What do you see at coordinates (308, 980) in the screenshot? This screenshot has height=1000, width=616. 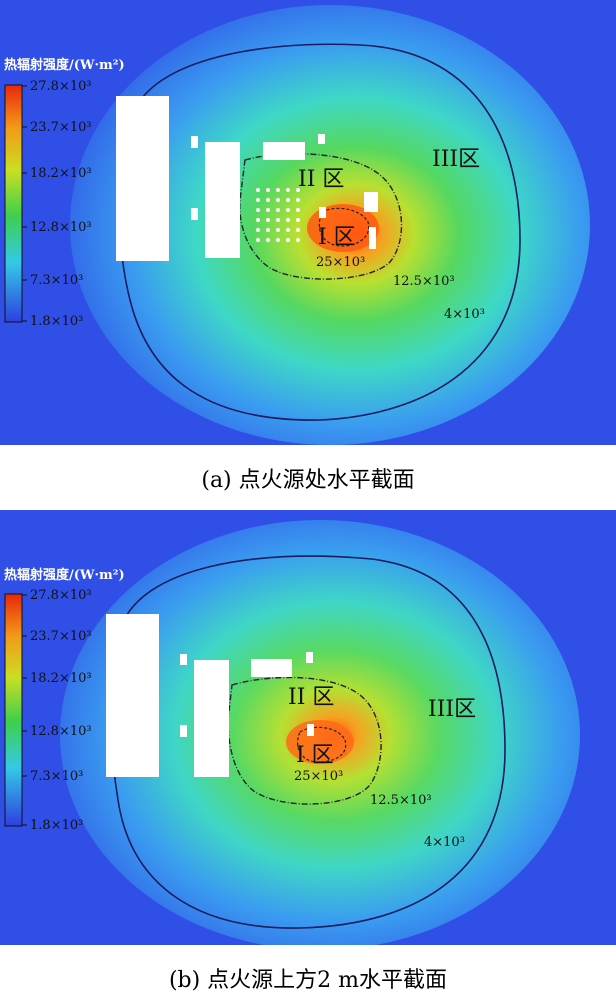 I see `caption-b: (b) 点火源上方2 m水平截面` at bounding box center [308, 980].